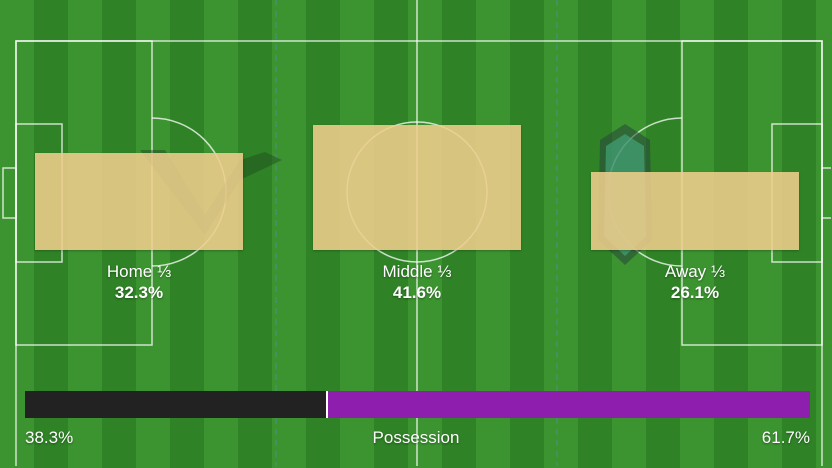  What do you see at coordinates (567, 404) in the screenshot?
I see `away-possession-segment` at bounding box center [567, 404].